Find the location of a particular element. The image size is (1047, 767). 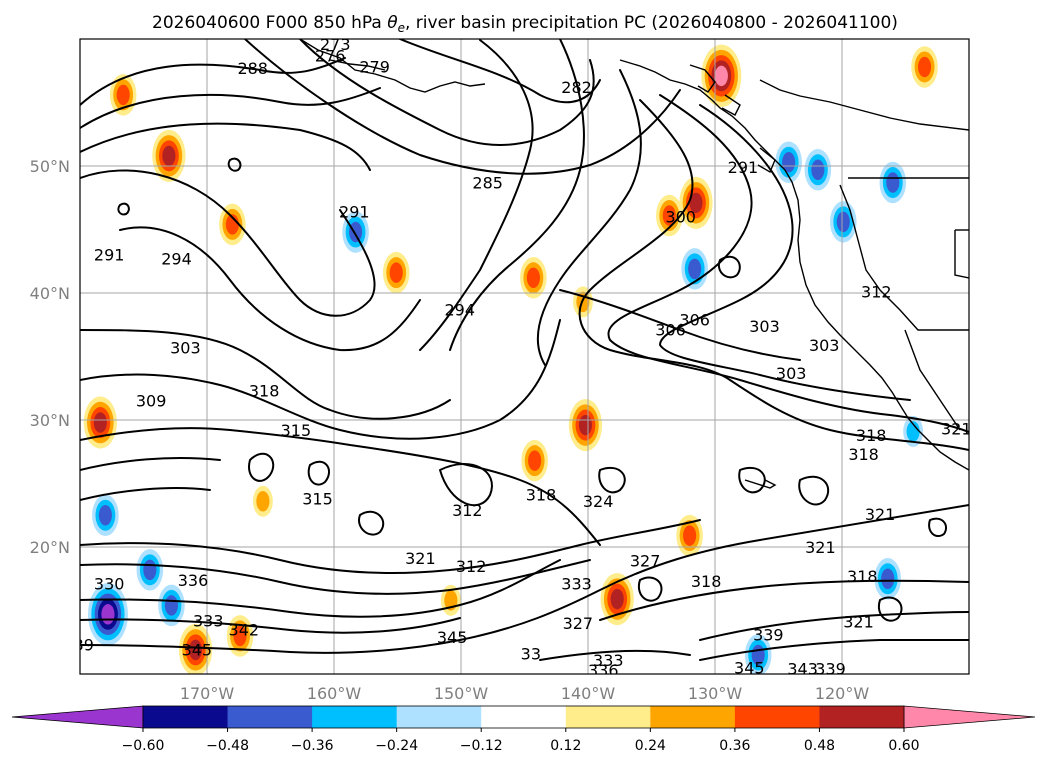

colorbar-tick-label: 0.12 is located at coordinates (565, 746).